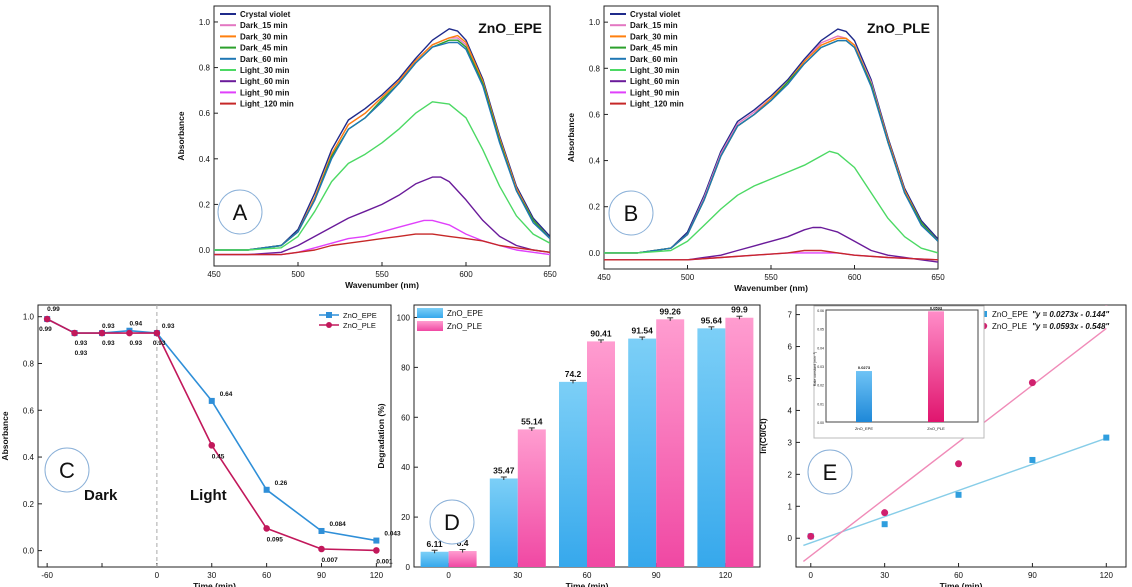  Describe the element at coordinates (264, 81) in the screenshot. I see `legend-label: Light_60 min` at that location.